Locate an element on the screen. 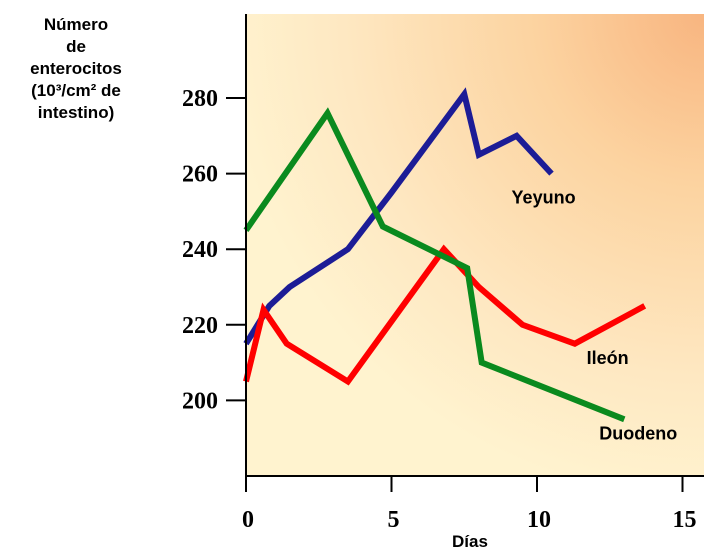 This screenshot has width=704, height=559. y-tick-label: 220 is located at coordinates (200, 326).